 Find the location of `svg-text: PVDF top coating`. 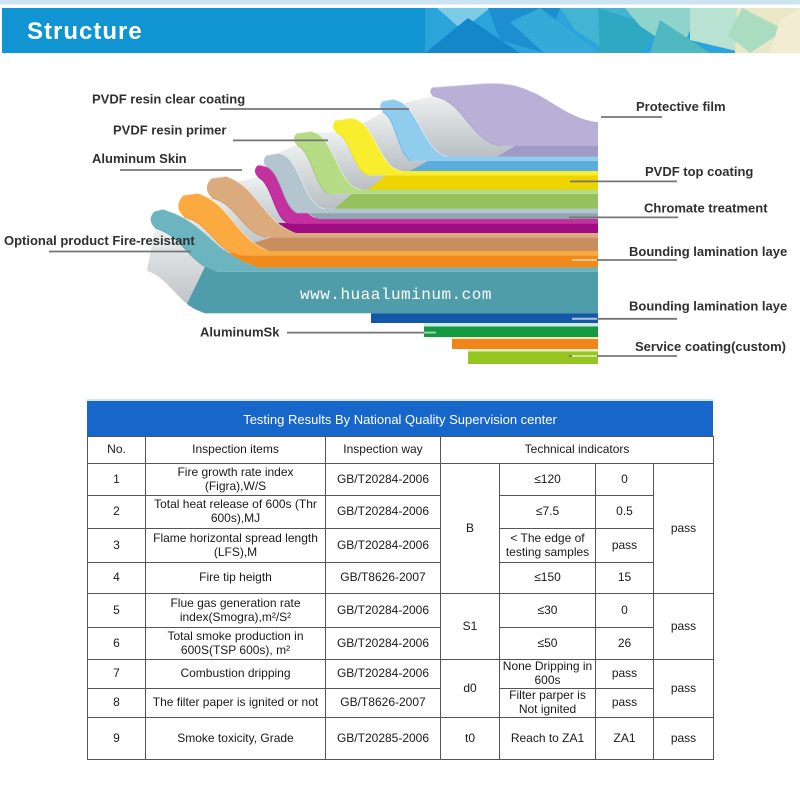

svg-text: PVDF top coating is located at coordinates (699, 171).